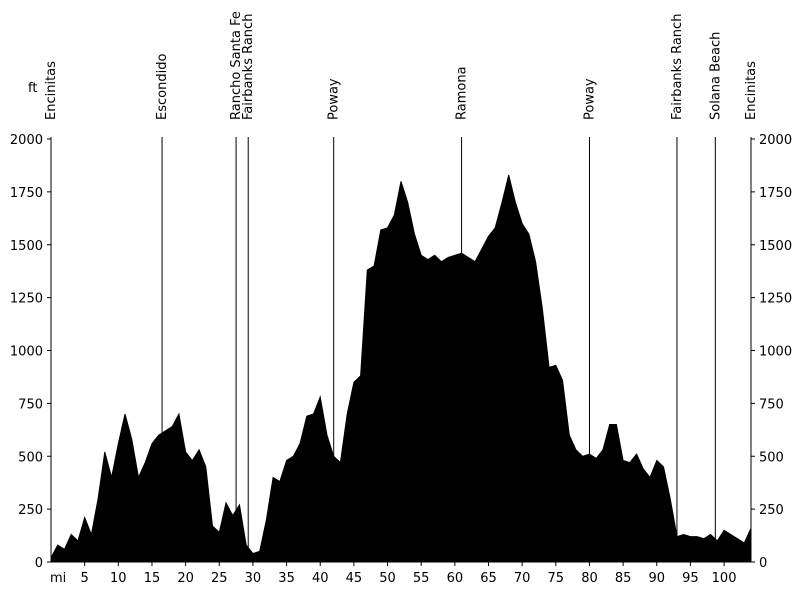  What do you see at coordinates (775, 299) in the screenshot?
I see `y-tick-label-right: 1250` at bounding box center [775, 299].